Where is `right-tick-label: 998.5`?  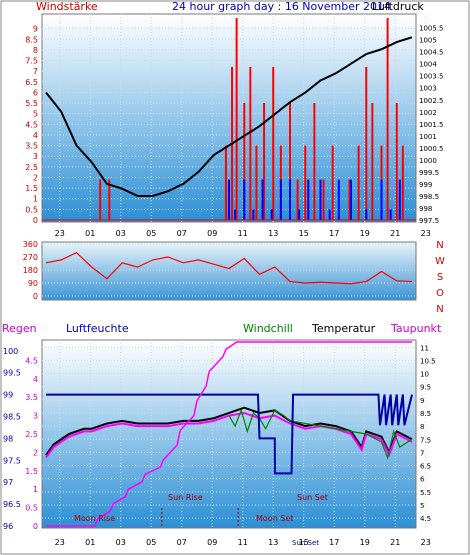 right-tick-label: 998.5 is located at coordinates (429, 197).